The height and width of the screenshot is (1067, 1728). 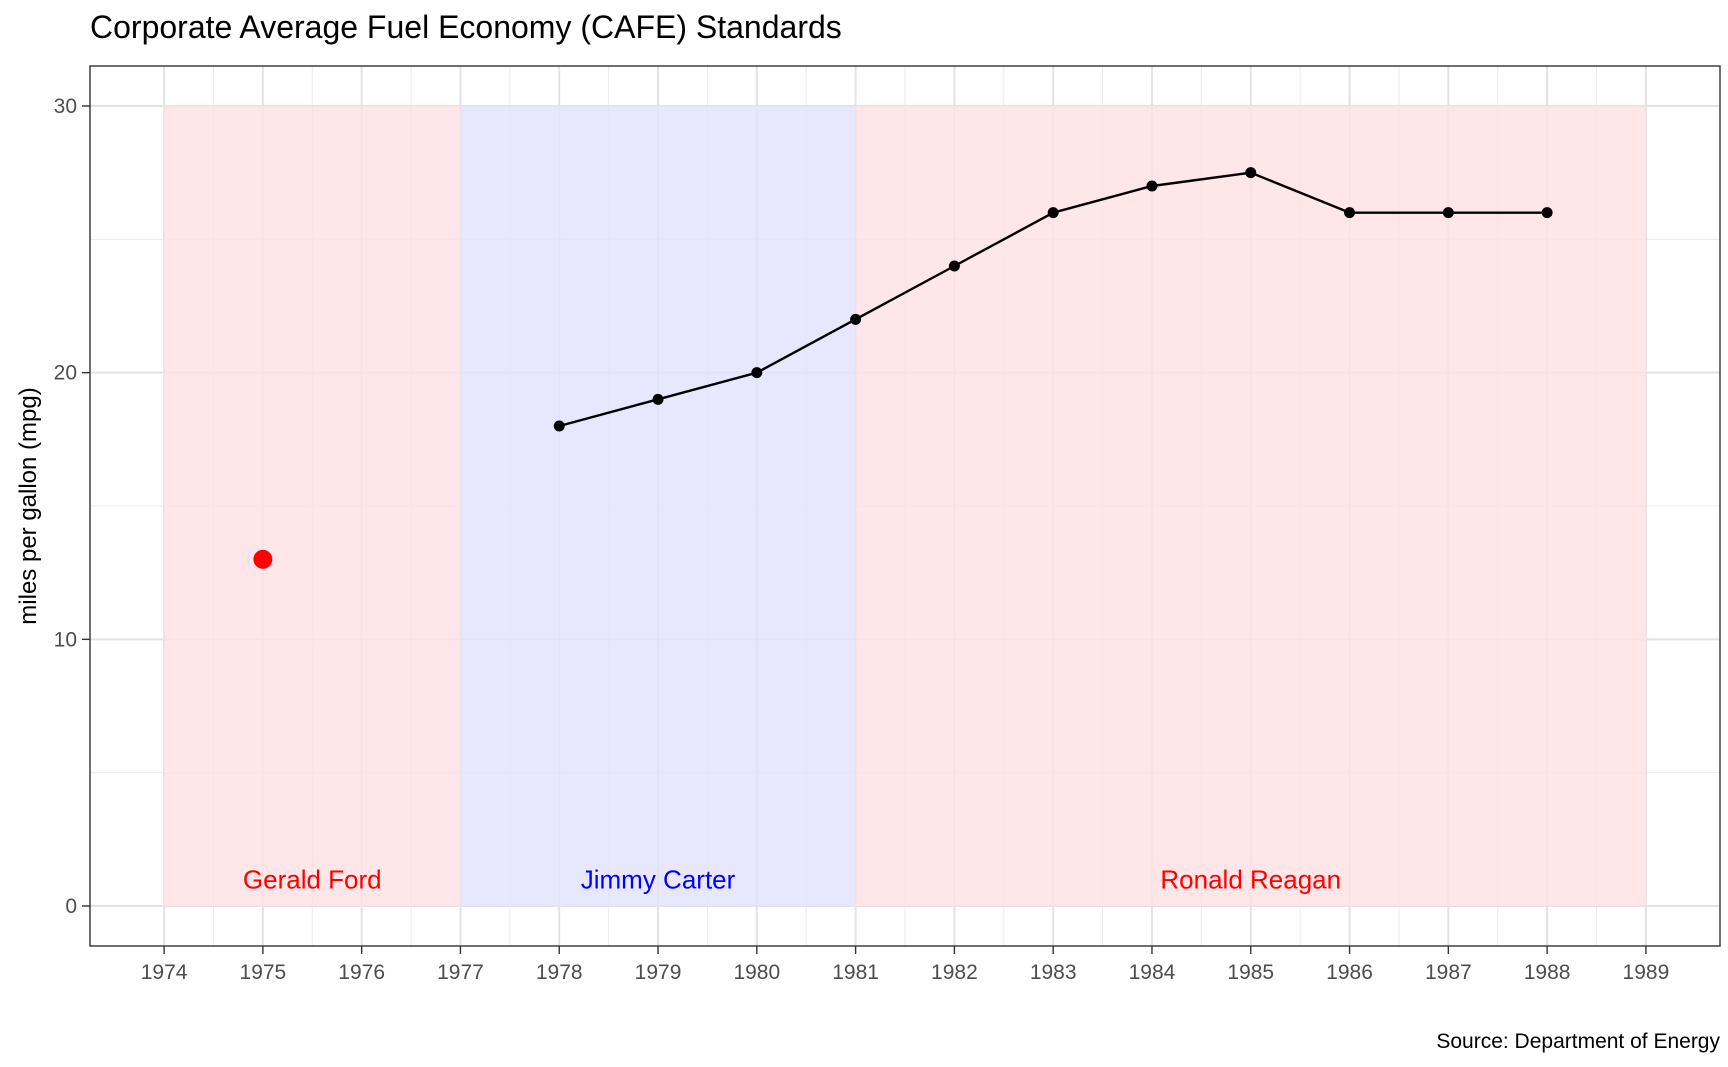 I want to click on region-label-ronald-reagan: Ronald Reagan, so click(x=1250, y=879).